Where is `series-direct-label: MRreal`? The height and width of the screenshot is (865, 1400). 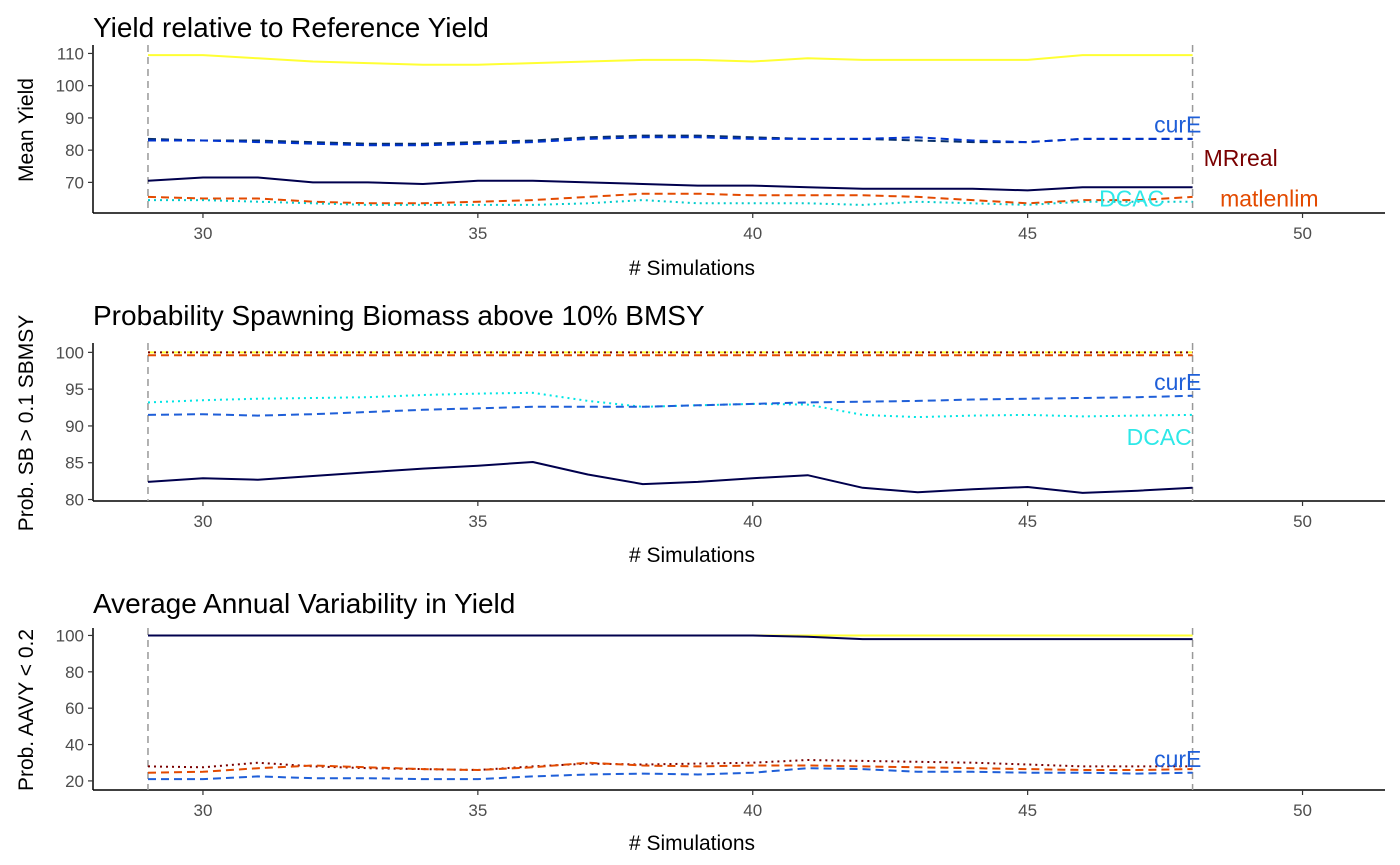 series-direct-label: MRreal is located at coordinates (1241, 158).